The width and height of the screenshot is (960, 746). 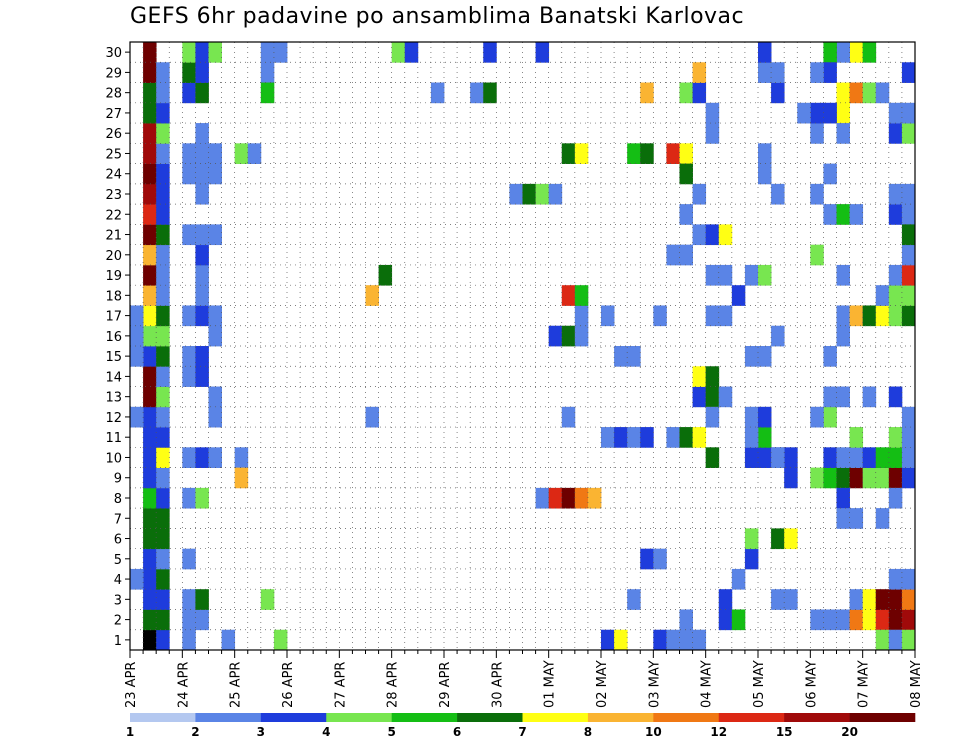 I want to click on y-tick-label: 21, so click(x=113, y=236).